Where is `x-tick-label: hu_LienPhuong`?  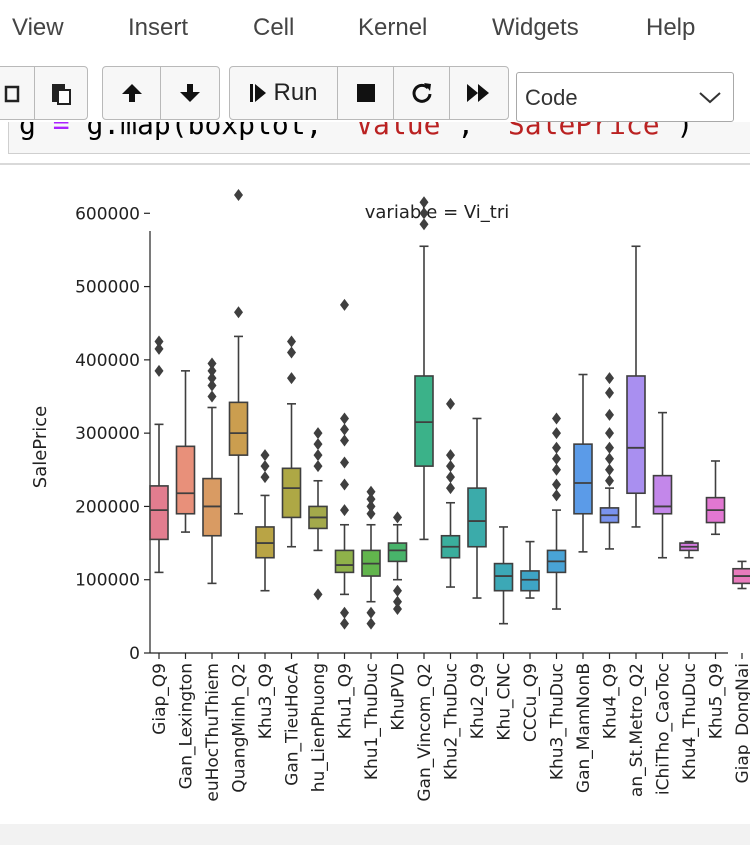
x-tick-label: hu_LienPhuong is located at coordinates (319, 727).